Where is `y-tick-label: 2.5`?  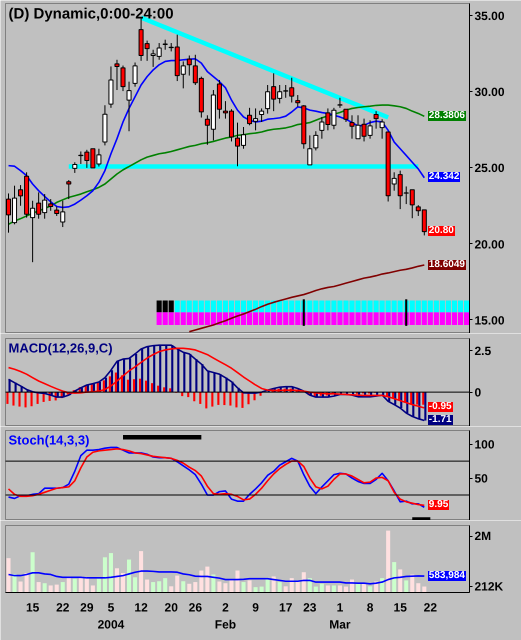
y-tick-label: 2.5 is located at coordinates (483, 351).